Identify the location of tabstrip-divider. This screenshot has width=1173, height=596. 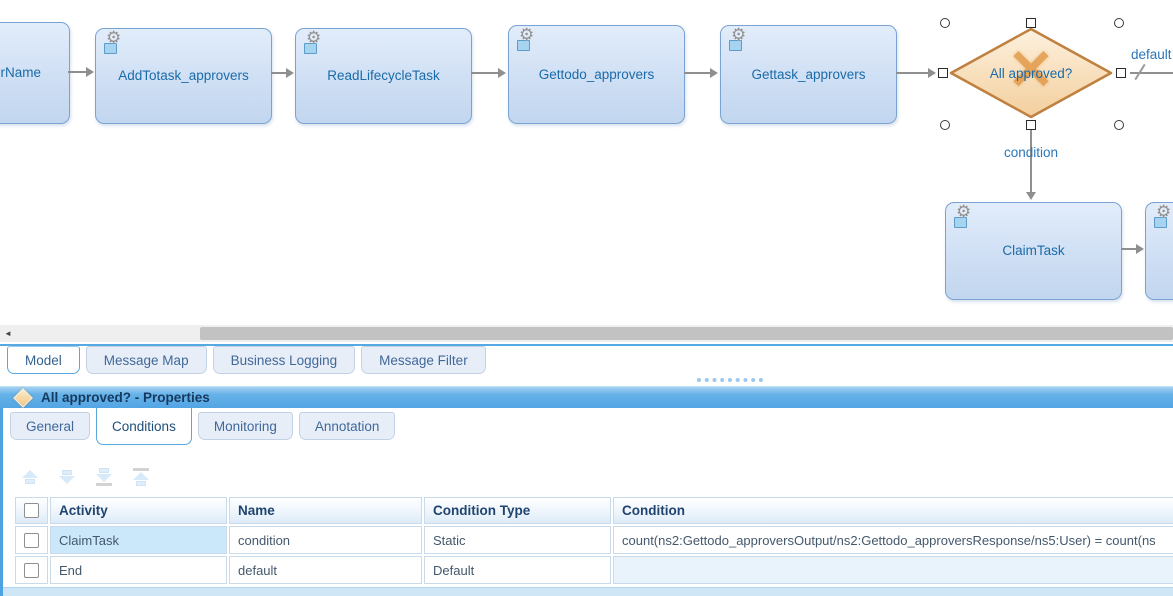
(586, 345).